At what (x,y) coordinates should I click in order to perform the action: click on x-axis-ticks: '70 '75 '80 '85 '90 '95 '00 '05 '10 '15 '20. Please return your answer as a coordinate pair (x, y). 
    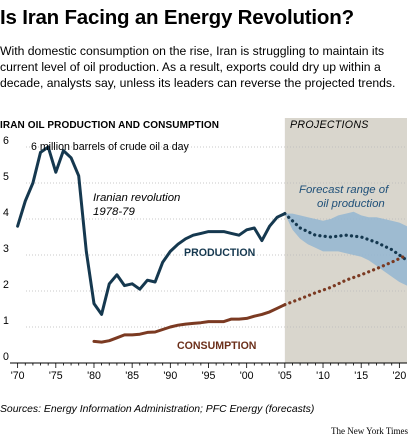
    Looking at the image, I should click on (208, 372).